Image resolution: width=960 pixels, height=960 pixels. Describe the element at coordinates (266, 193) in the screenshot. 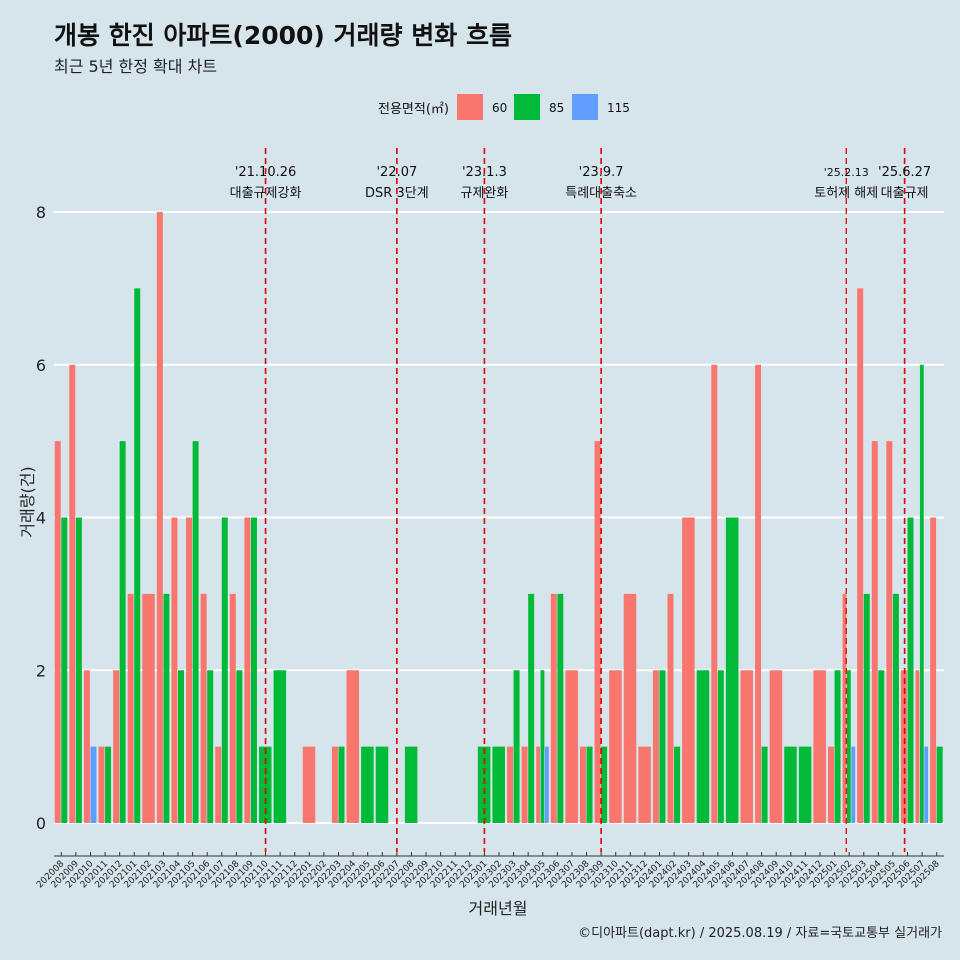

I see `event-label: 대출규제강화` at that location.